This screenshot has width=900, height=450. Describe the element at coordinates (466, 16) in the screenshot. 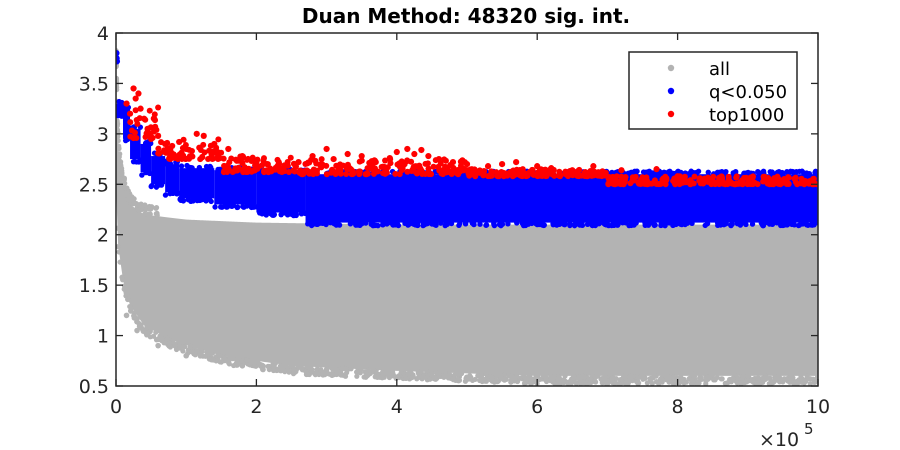

I see `chart-title: Duan Method: 48320 sig. int.` at that location.